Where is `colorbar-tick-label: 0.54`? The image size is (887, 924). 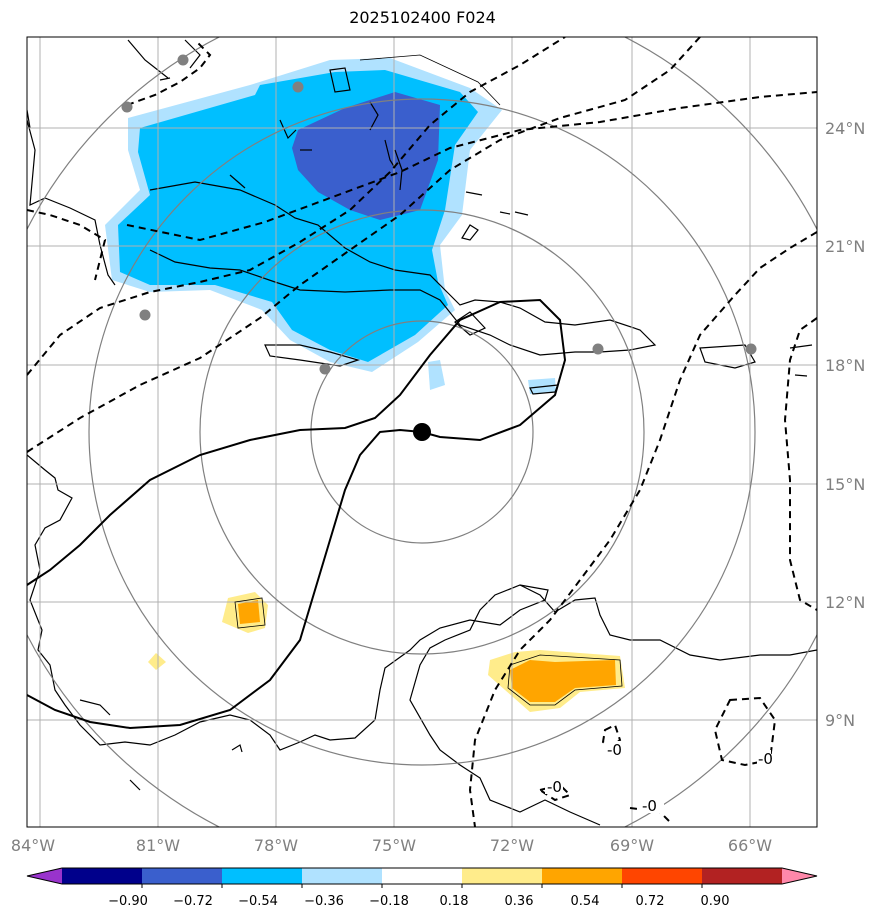
colorbar-tick-label: 0.54 is located at coordinates (585, 901).